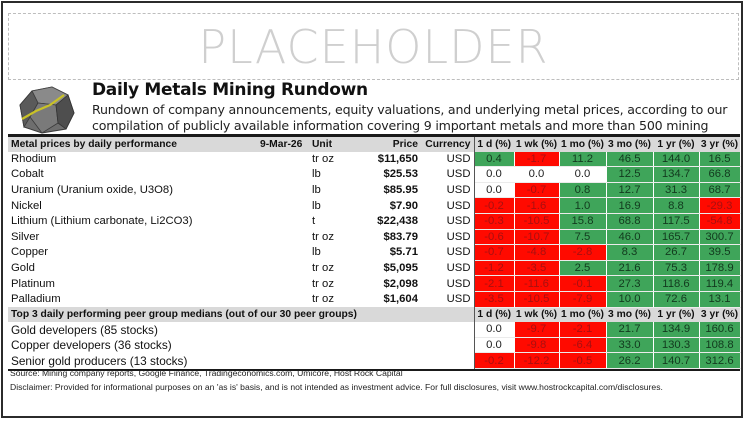 This screenshot has height=421, width=746. Describe the element at coordinates (537, 205) in the screenshot. I see `pct-1wk: -1.6` at that location.